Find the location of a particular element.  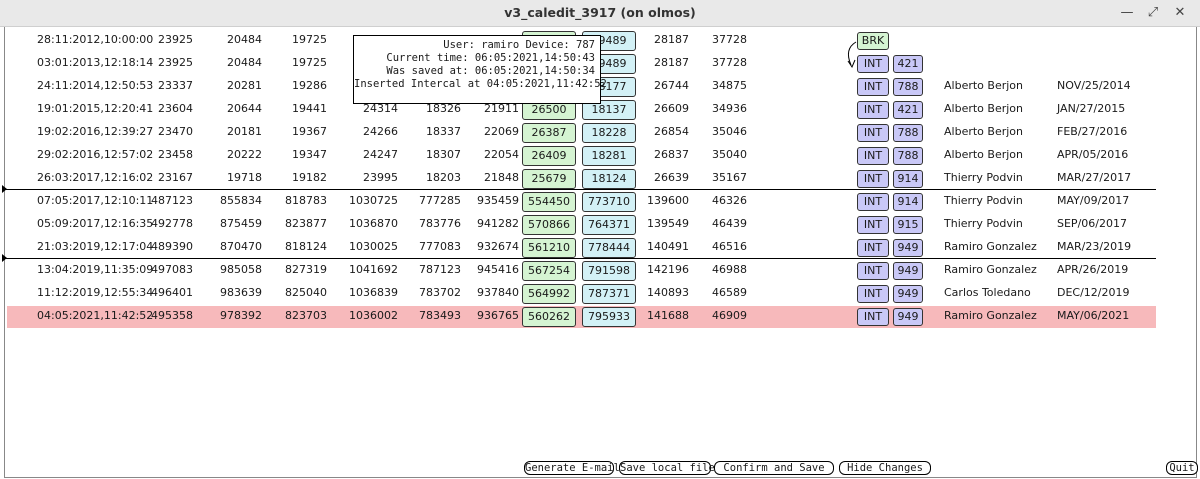

cyan-value-box: 18228 is located at coordinates (609, 133).